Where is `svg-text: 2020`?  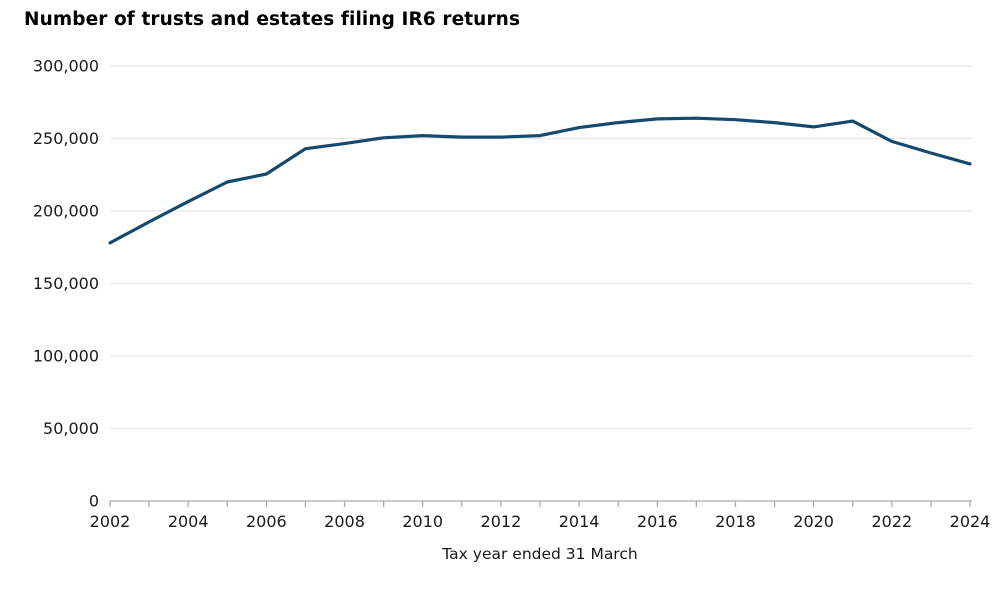 svg-text: 2020 is located at coordinates (813, 521).